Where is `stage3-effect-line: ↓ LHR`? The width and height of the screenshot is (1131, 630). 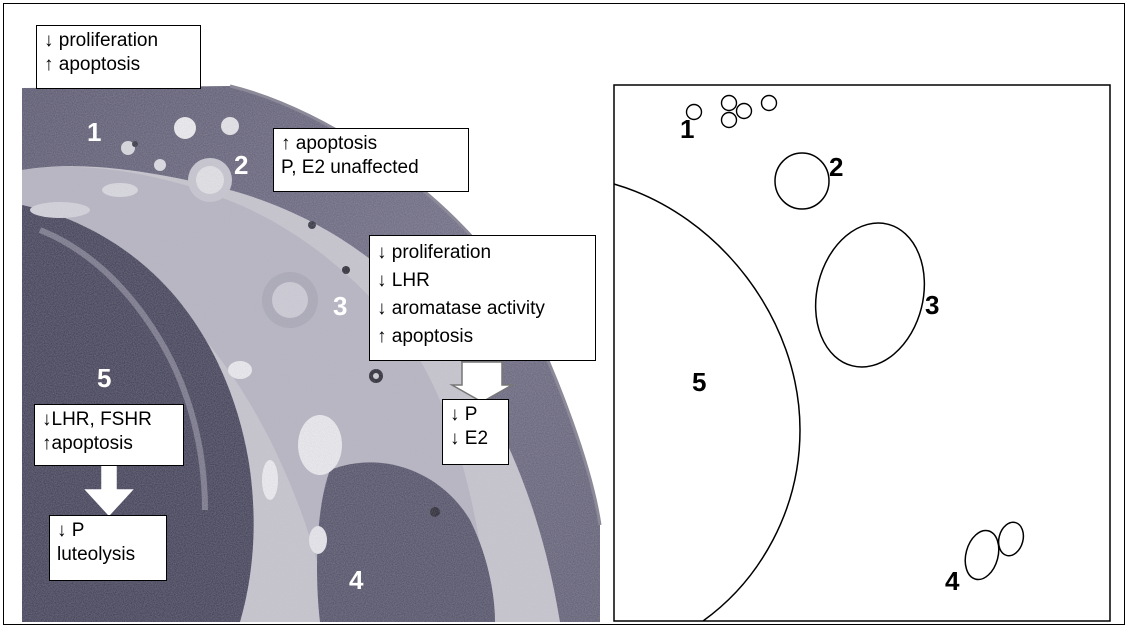
stage3-effect-line: ↓ LHR is located at coordinates (403, 280).